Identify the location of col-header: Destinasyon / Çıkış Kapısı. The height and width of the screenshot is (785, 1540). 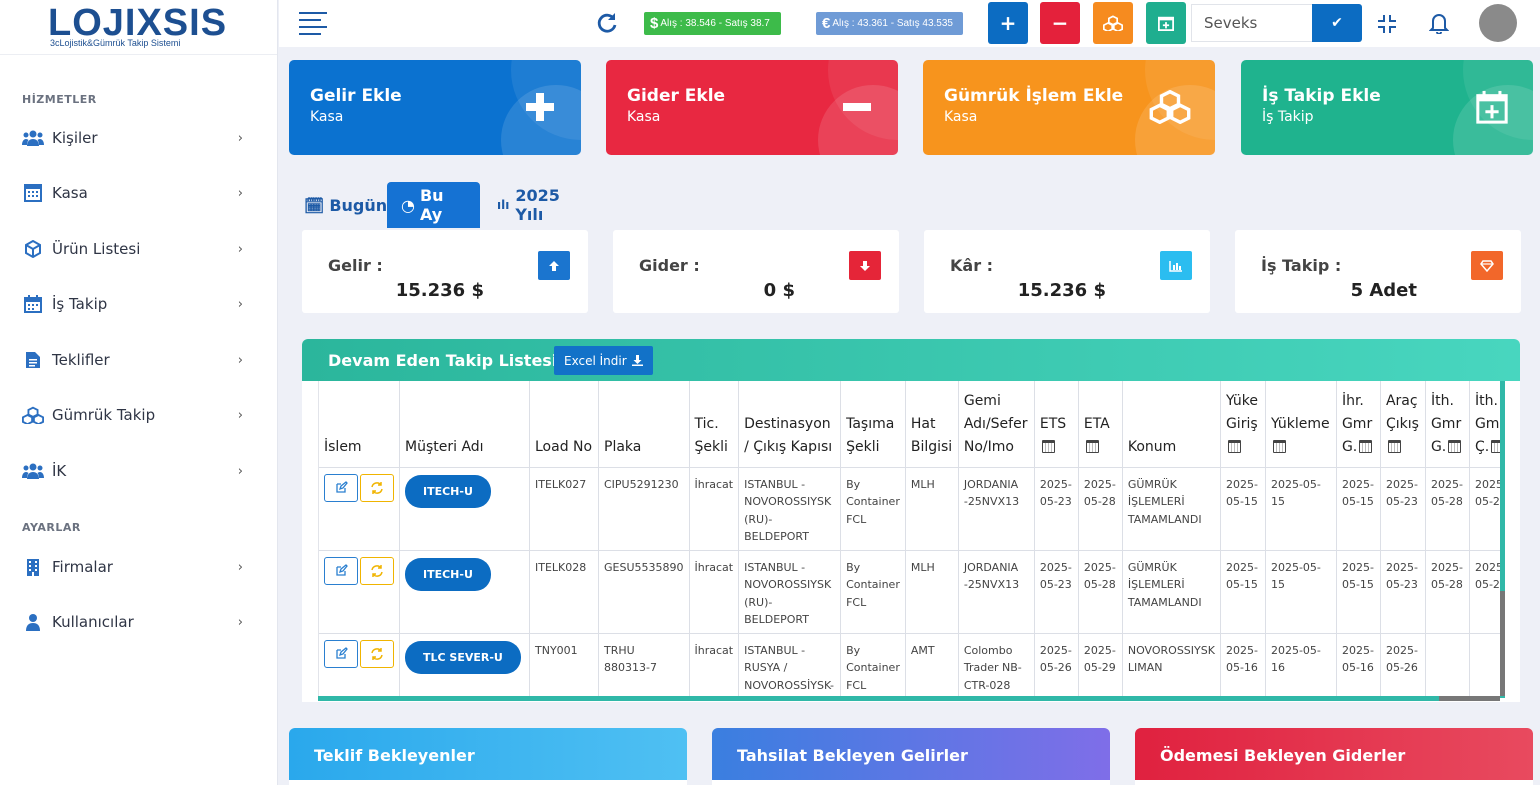
(790, 424).